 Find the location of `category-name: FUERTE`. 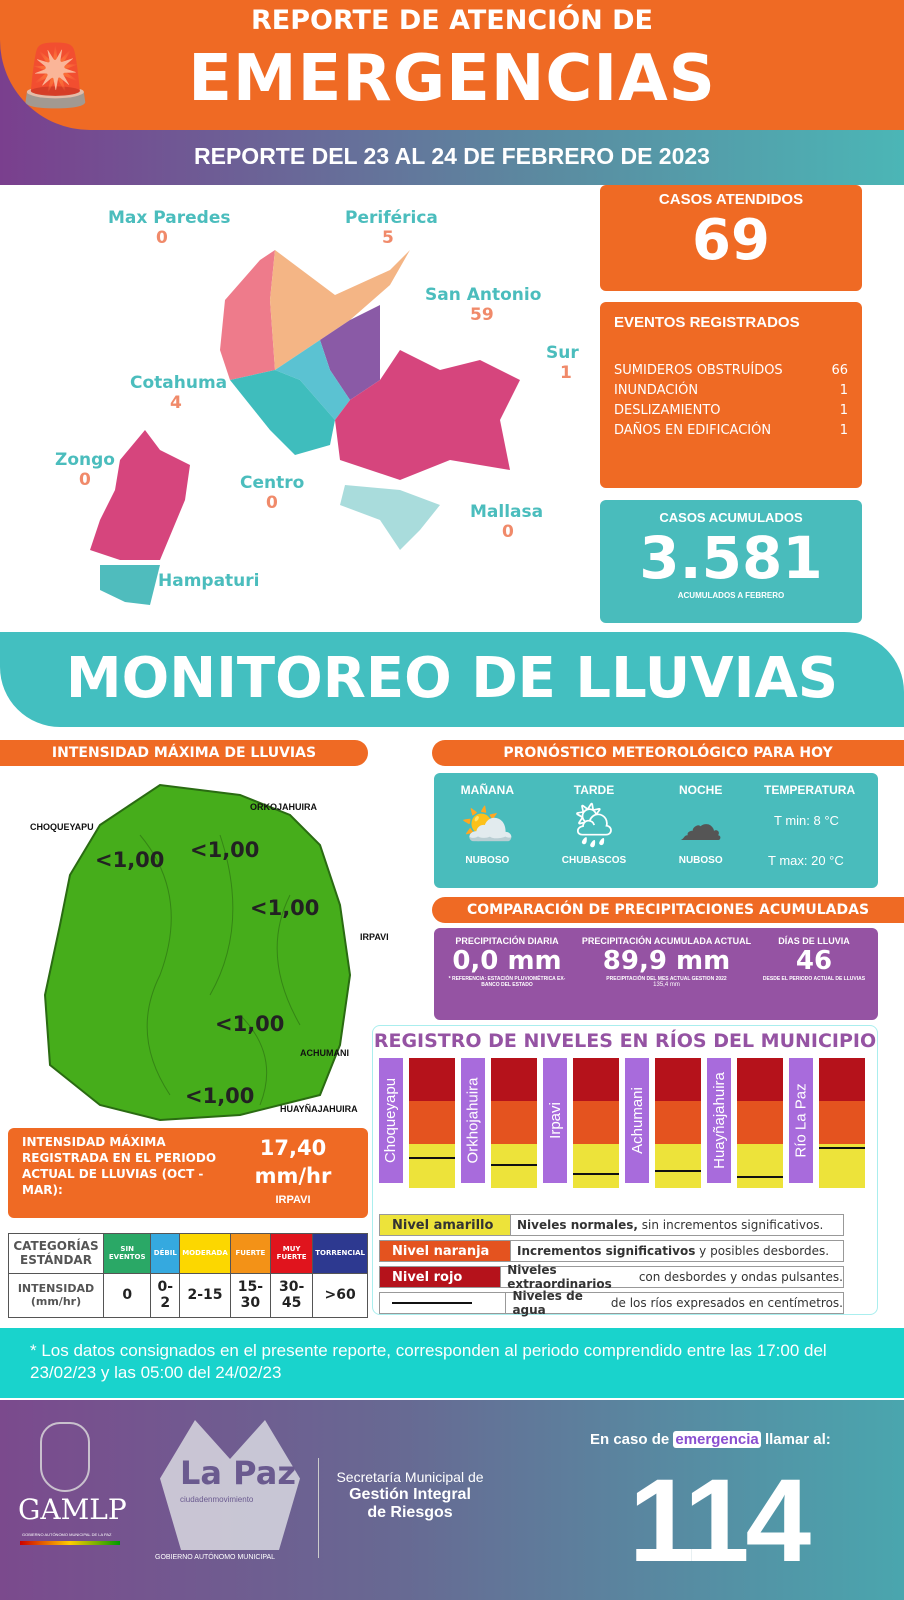

category-name: FUERTE is located at coordinates (250, 1253).